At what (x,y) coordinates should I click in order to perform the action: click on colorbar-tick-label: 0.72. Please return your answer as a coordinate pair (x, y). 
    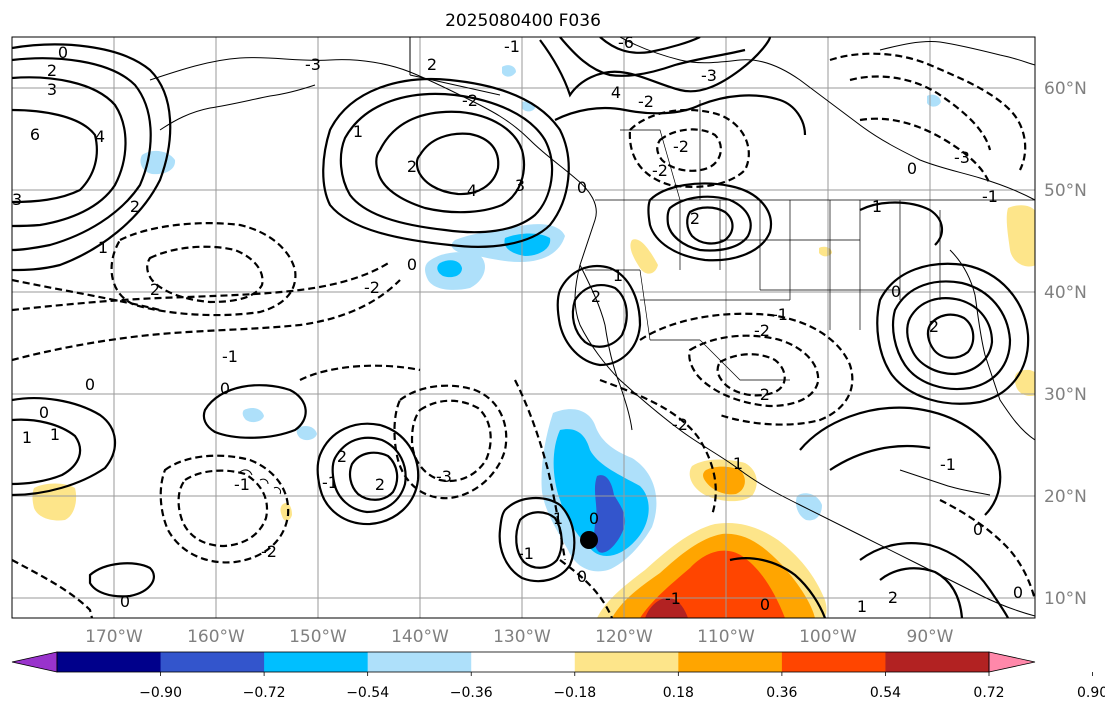
    Looking at the image, I should click on (988, 693).